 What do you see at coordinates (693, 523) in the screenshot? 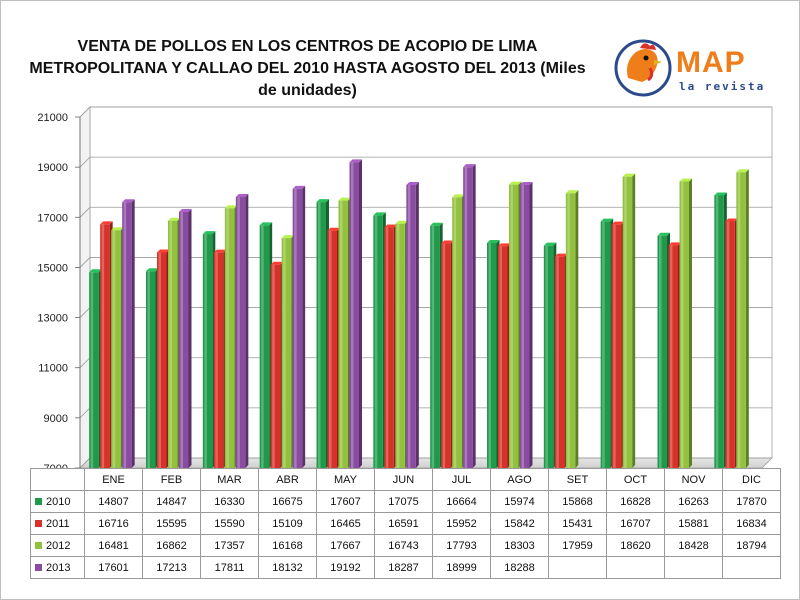
I see `data-value: 15881` at bounding box center [693, 523].